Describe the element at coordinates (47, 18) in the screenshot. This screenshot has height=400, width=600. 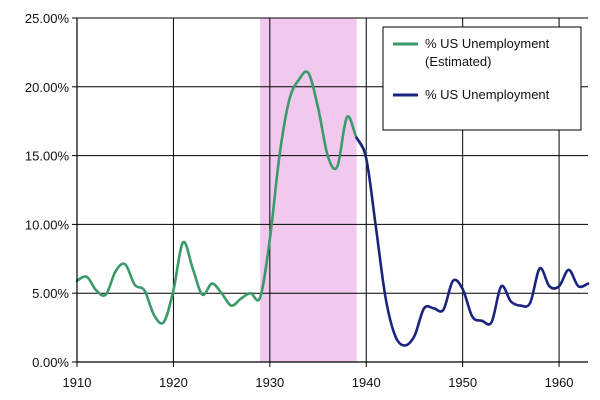
I see `y-tick-label: 25.00%` at that location.